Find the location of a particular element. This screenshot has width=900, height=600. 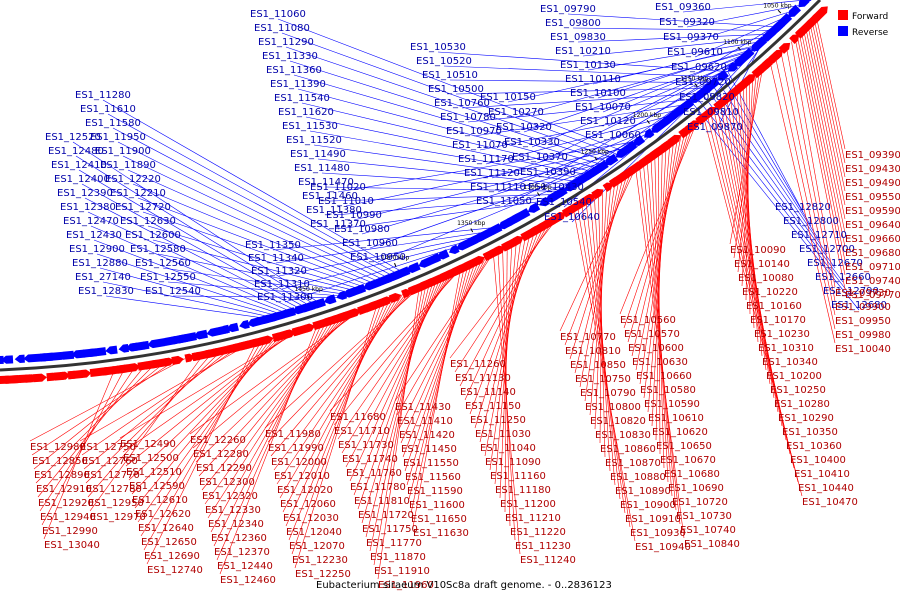

reverse-feature-label: ES1_10270 is located at coordinates (516, 112).